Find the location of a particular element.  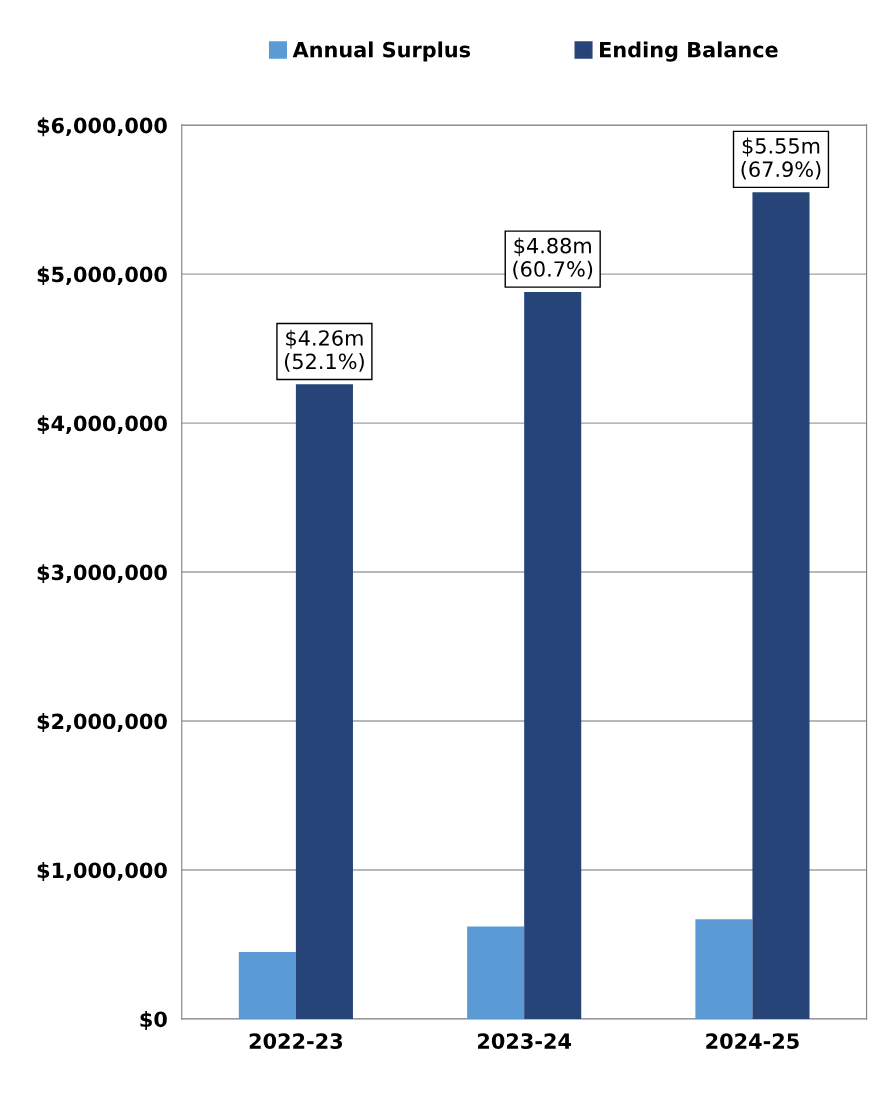

x-tick-label: 2022-23 is located at coordinates (296, 1041).